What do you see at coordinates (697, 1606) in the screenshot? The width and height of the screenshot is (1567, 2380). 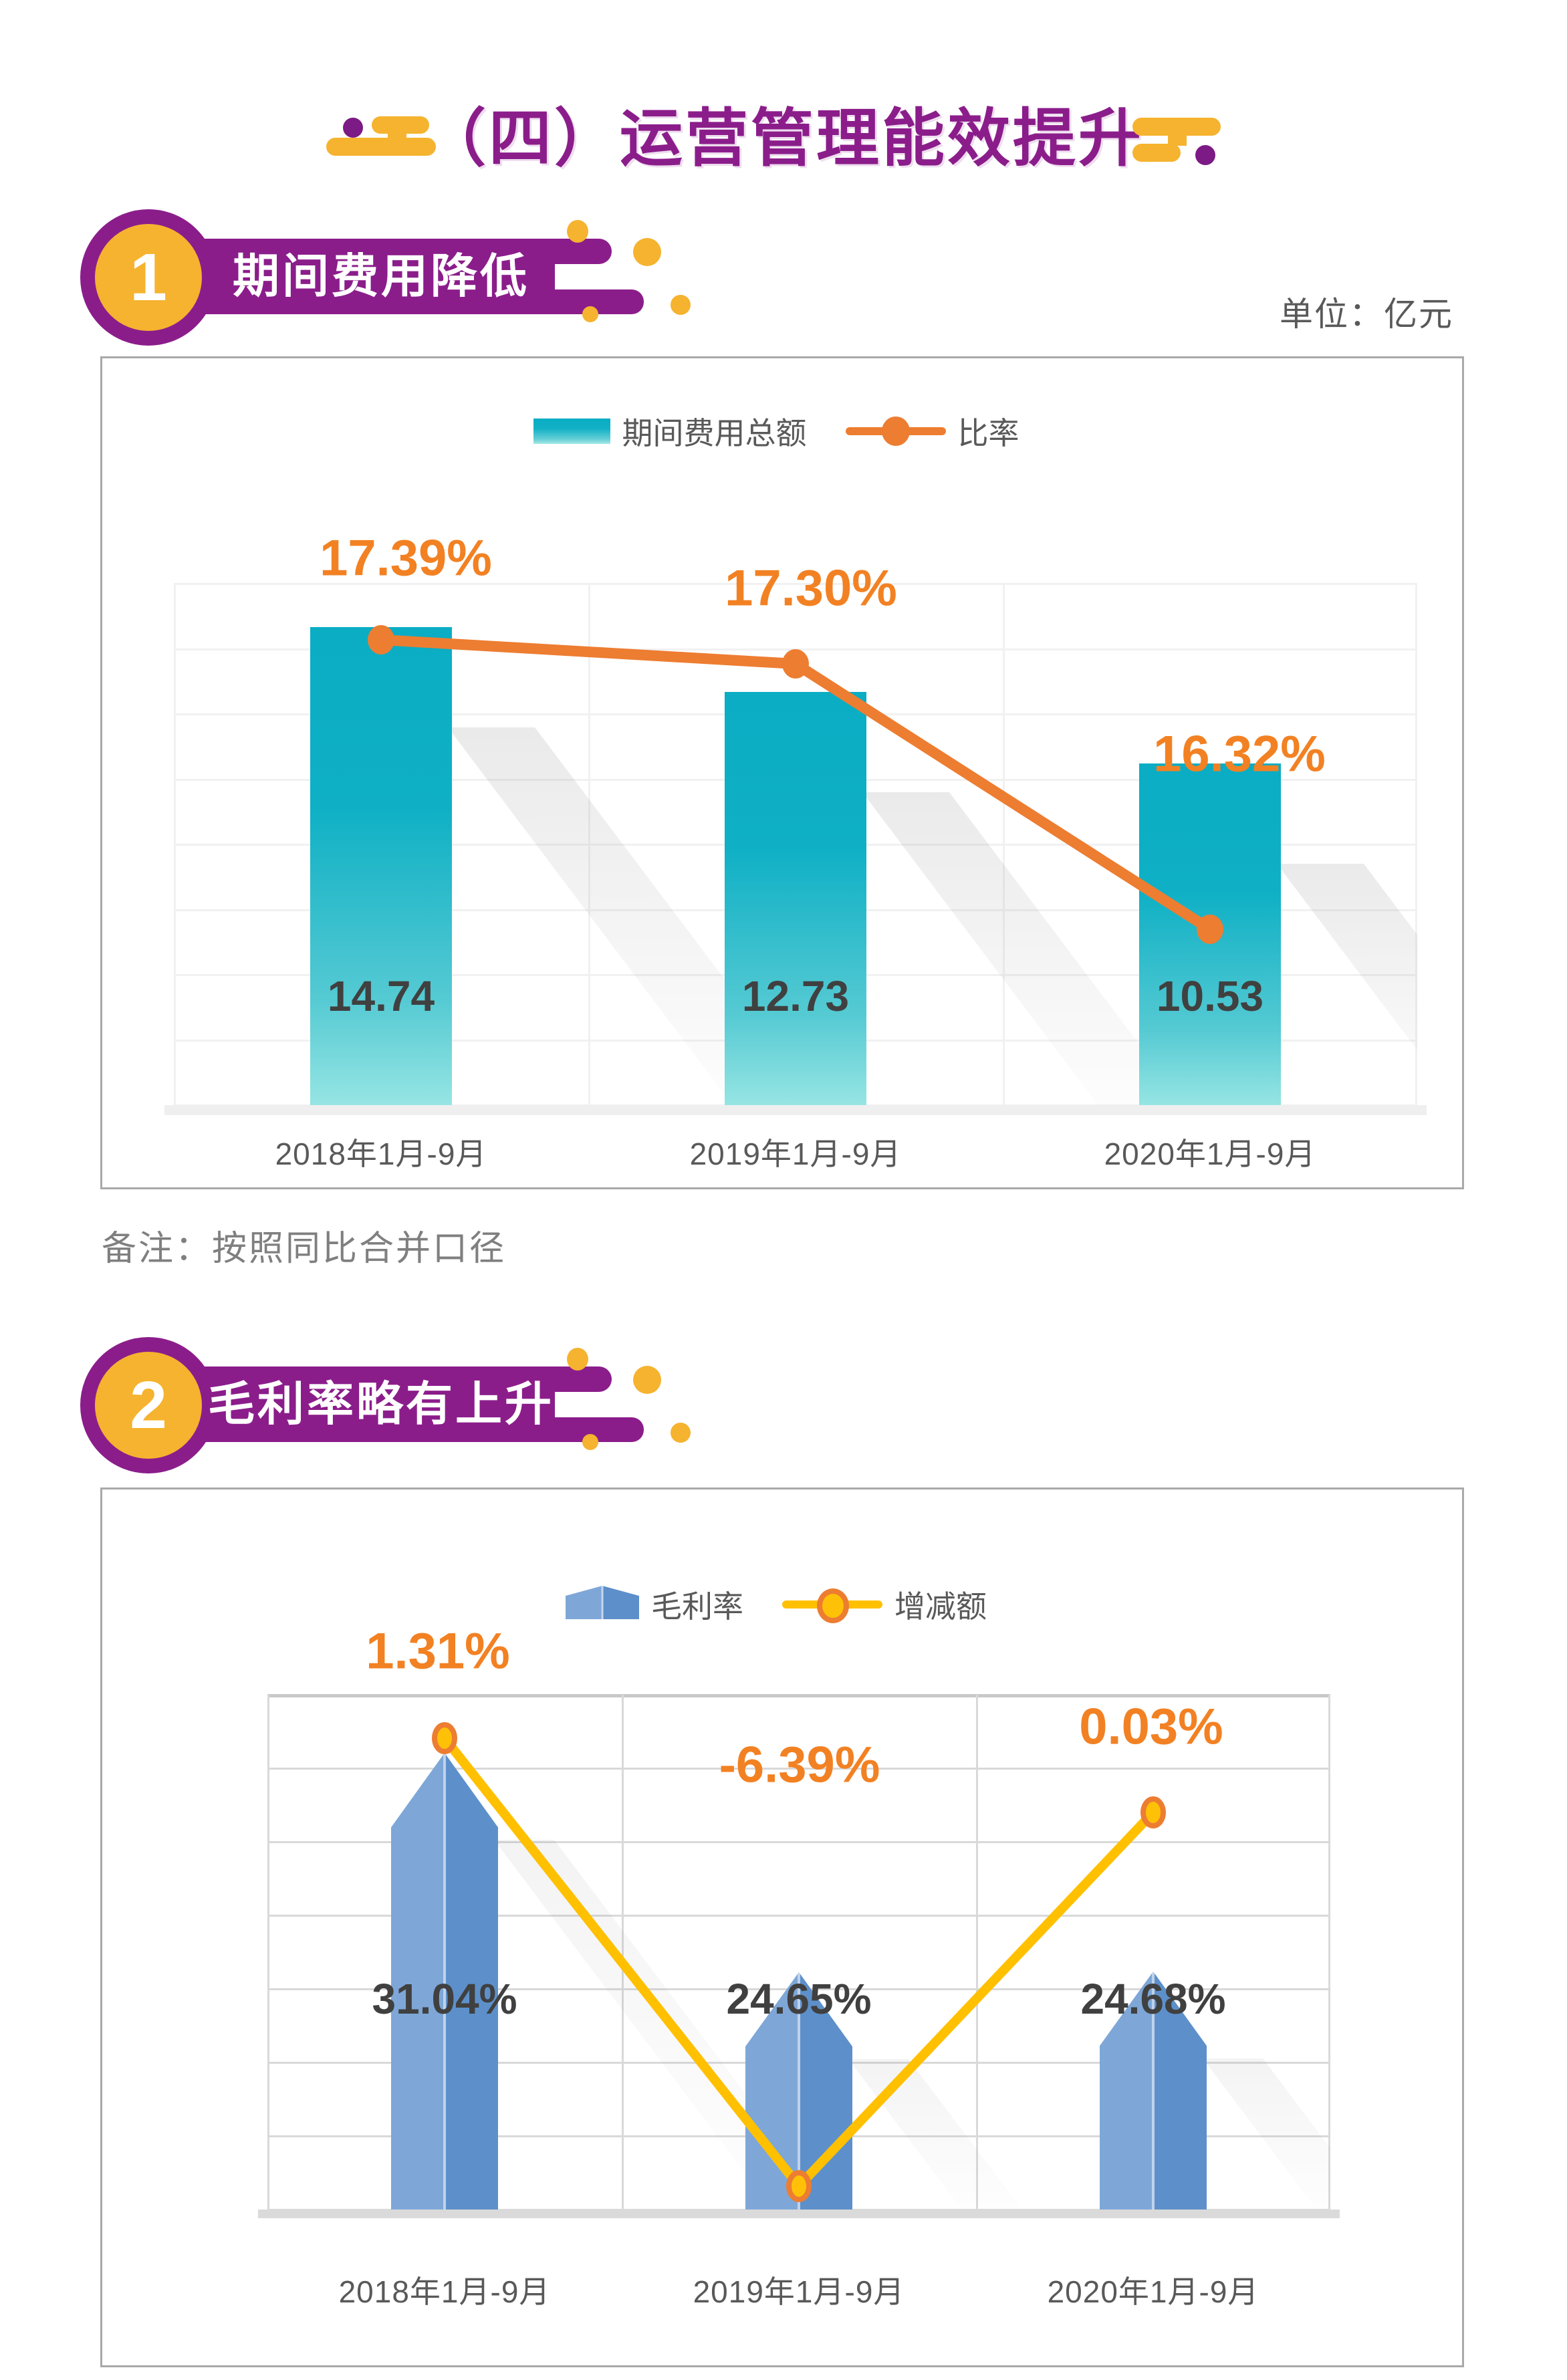 I see `legend-label: 毛利率` at bounding box center [697, 1606].